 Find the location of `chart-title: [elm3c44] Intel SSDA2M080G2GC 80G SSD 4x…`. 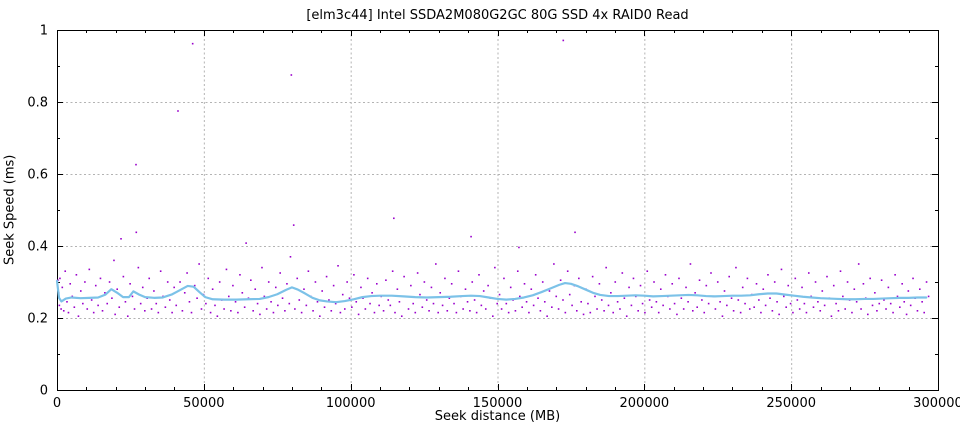

chart-title: [elm3c44] Intel SSDA2M080G2GC 80G SSD 4x… is located at coordinates (497, 15).